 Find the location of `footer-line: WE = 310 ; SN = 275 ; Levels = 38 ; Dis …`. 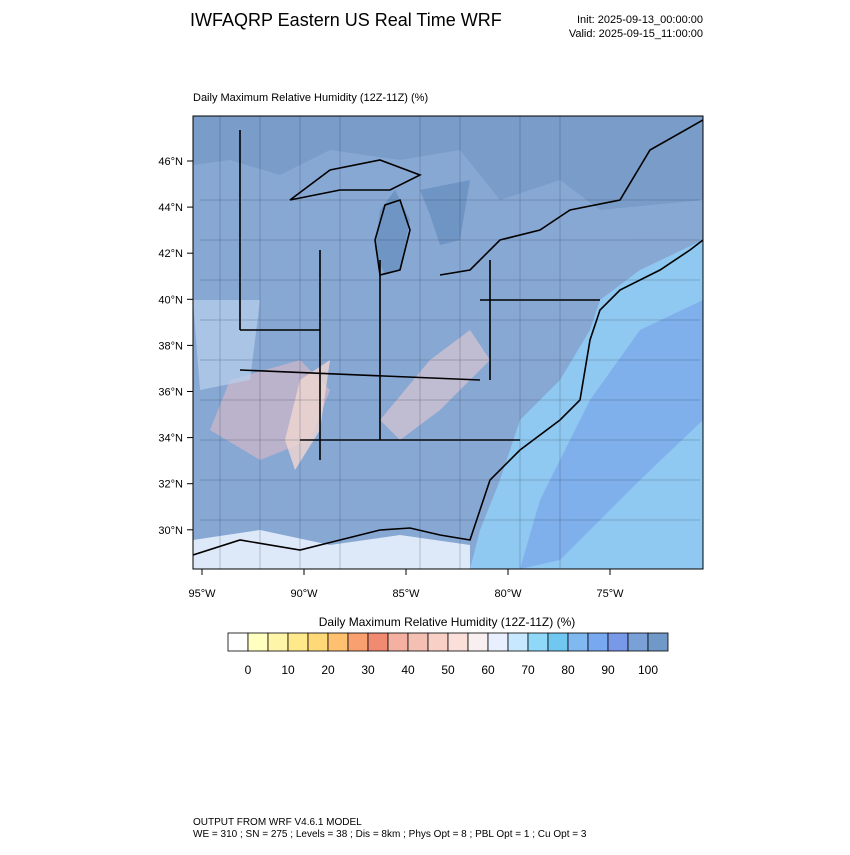

footer-line: WE = 310 ; SN = 275 ; Levels = 38 ; Dis … is located at coordinates (390, 834).